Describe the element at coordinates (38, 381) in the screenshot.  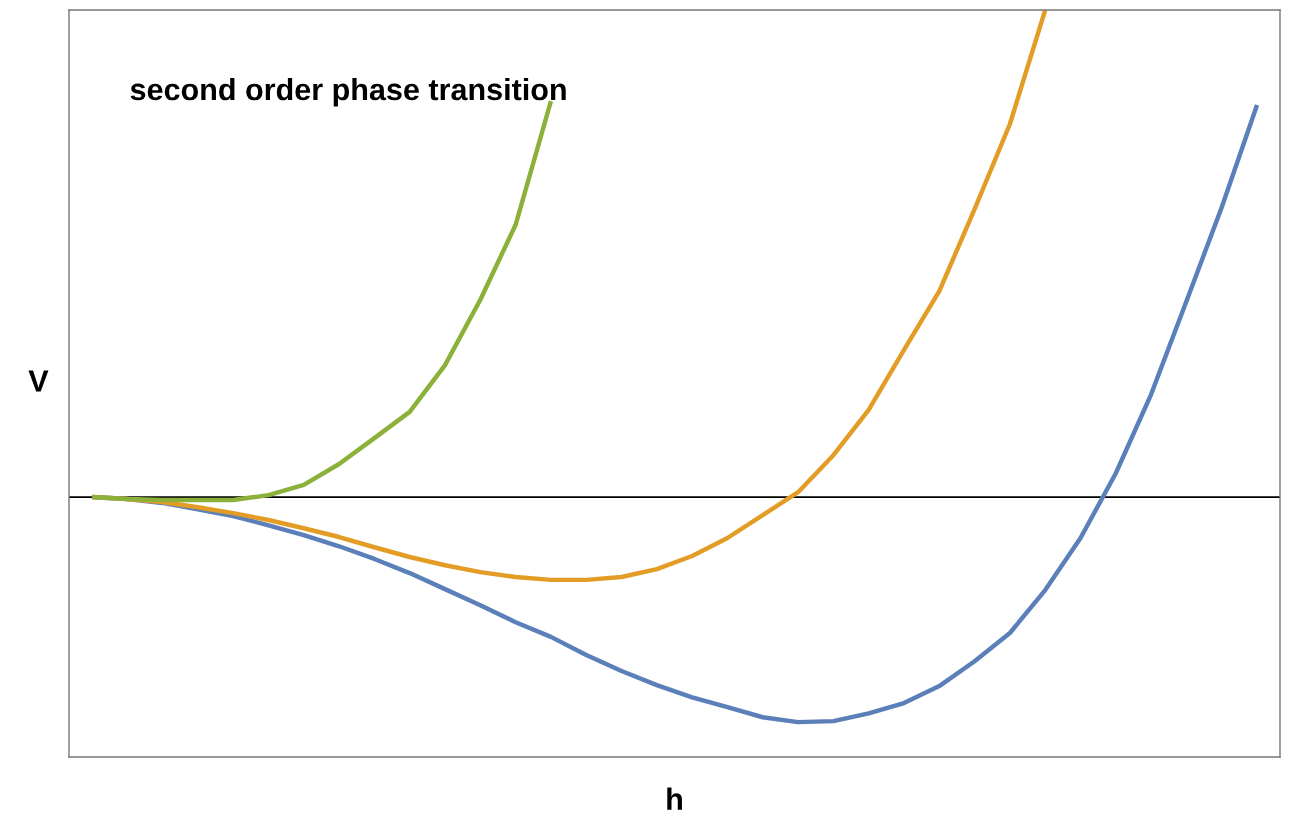
I see `y-axis-title: V` at that location.